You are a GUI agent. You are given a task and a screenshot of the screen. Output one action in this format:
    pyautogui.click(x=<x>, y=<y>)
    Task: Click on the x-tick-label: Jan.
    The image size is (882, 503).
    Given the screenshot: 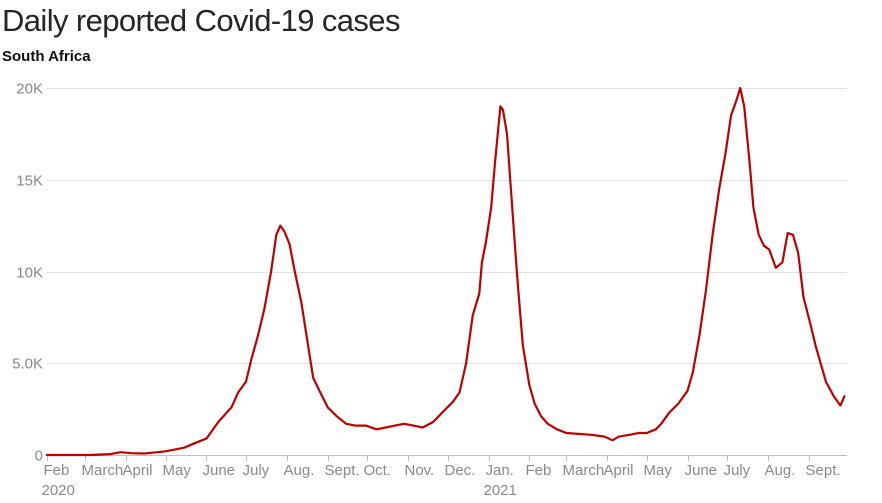 What is the action you would take?
    pyautogui.click(x=500, y=470)
    